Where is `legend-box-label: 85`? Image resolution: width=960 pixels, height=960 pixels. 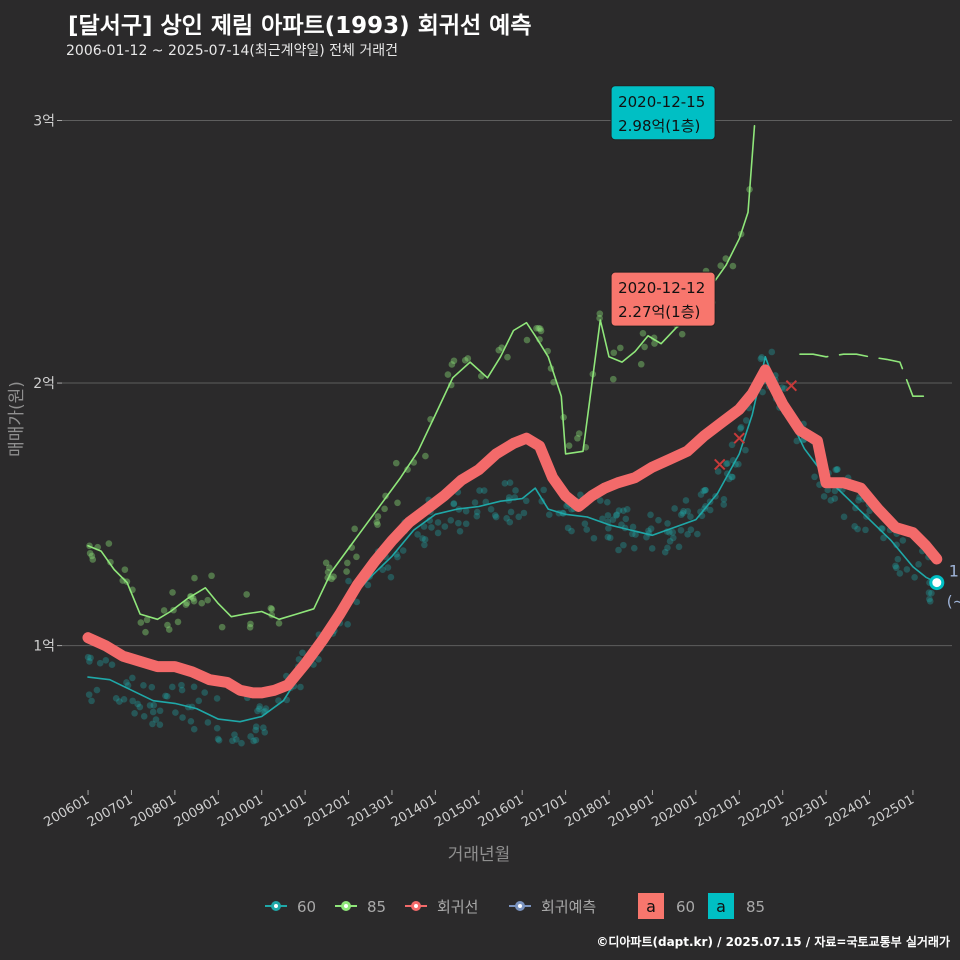 legend-box-label: 85 is located at coordinates (755, 907).